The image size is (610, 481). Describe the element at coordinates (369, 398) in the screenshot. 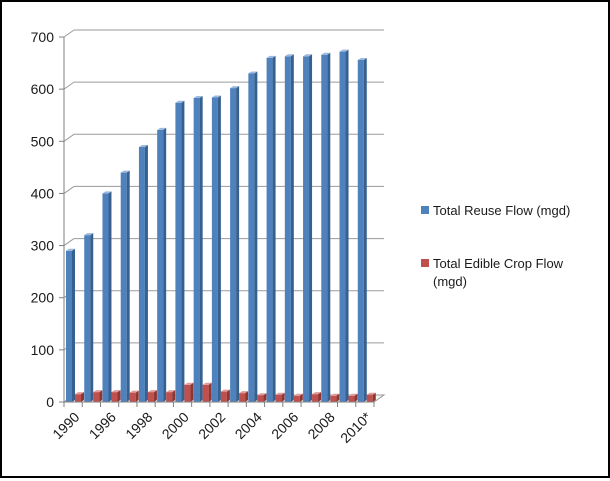

I see `bar-edible-2010-front` at that location.